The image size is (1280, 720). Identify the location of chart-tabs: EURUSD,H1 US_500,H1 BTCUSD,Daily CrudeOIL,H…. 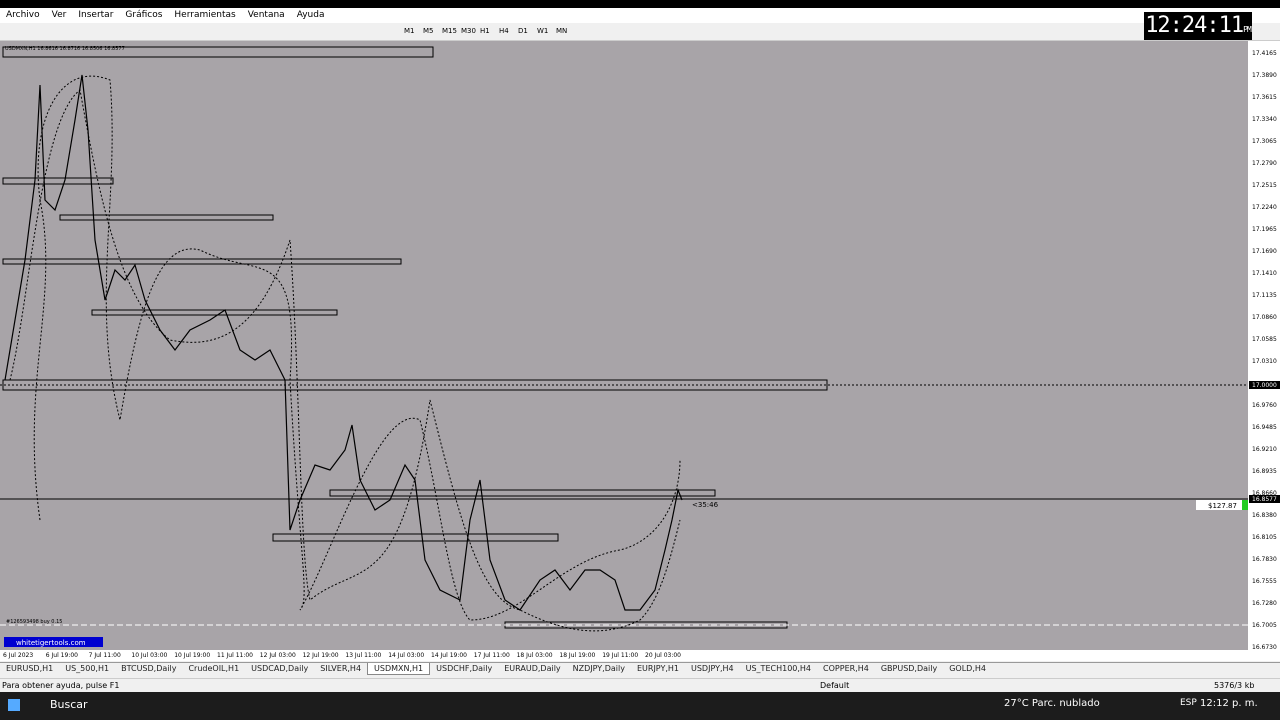
(640, 670).